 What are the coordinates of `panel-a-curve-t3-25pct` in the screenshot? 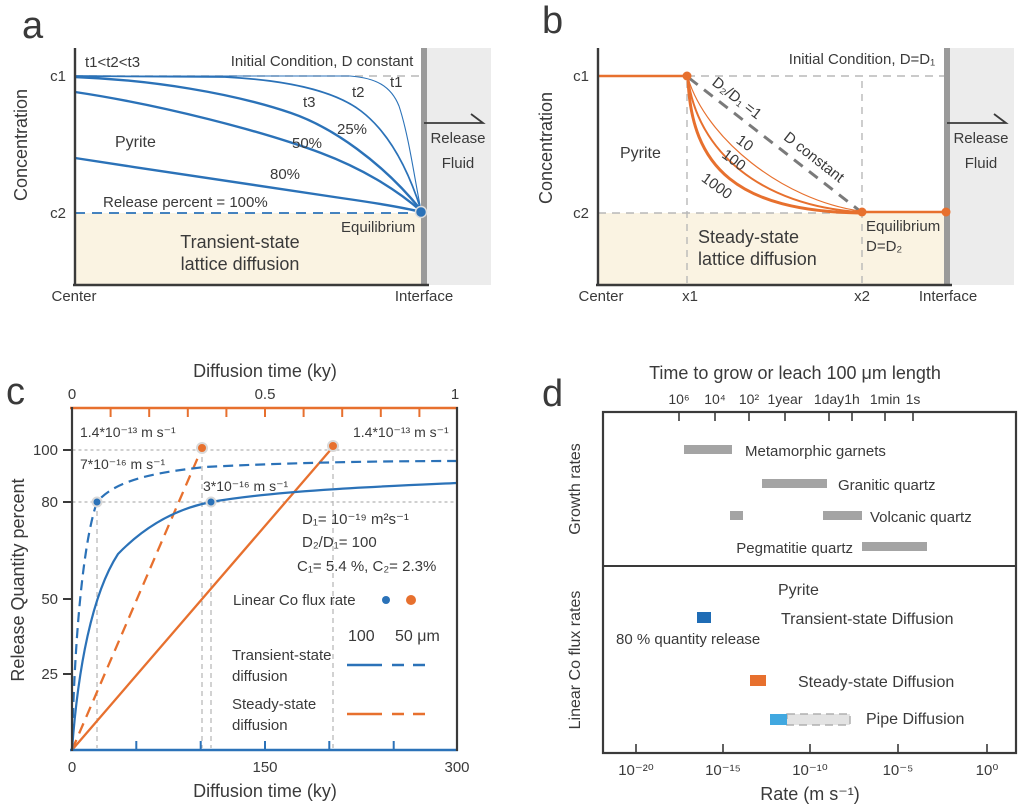 It's located at (248, 143).